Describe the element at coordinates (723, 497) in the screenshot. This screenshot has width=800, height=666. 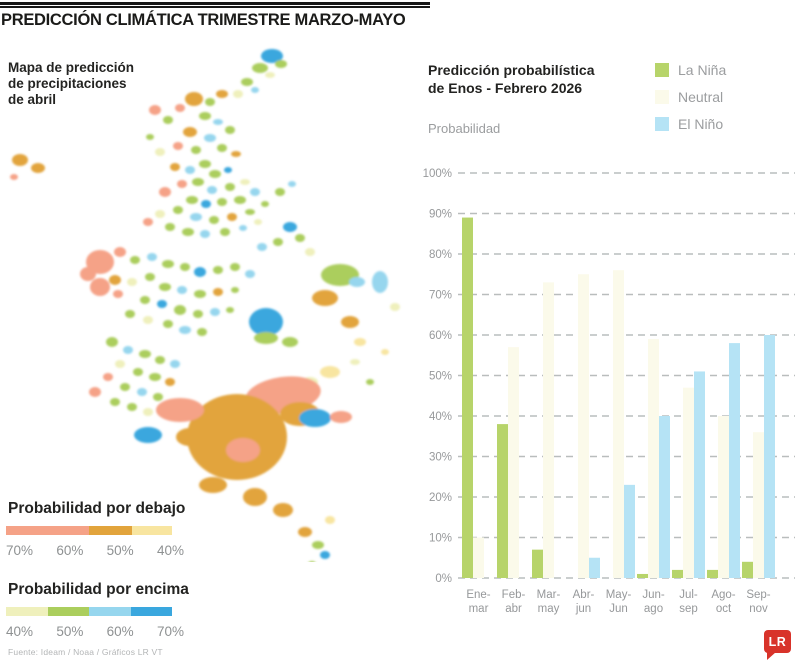
I see `bar-Neutral-Ago-oct` at that location.